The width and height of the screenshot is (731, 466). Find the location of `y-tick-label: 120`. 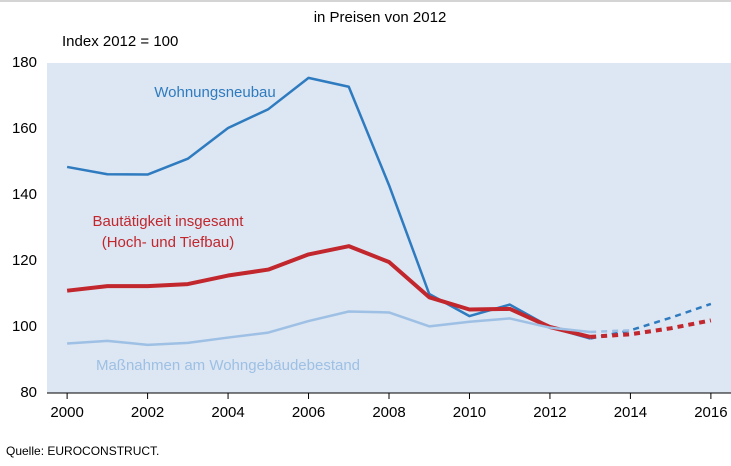

y-tick-label: 120 is located at coordinates (24, 260).